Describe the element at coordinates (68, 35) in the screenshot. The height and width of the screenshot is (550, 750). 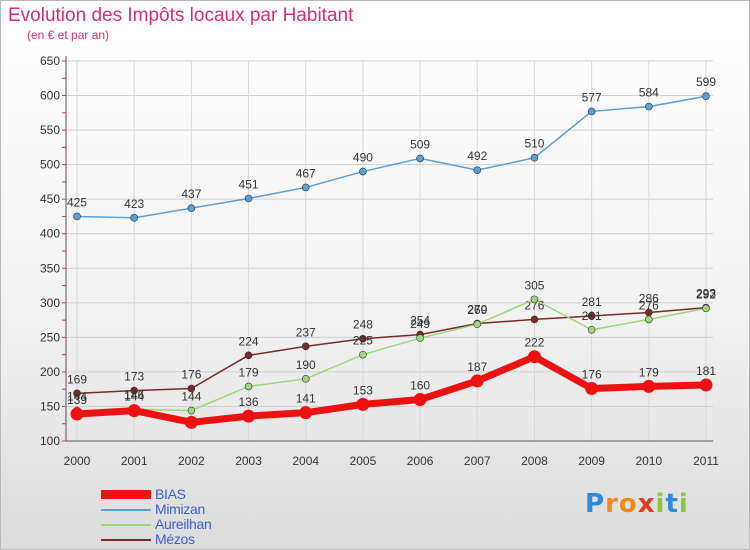
I see `chart-subtitle: (en € et par an)` at that location.